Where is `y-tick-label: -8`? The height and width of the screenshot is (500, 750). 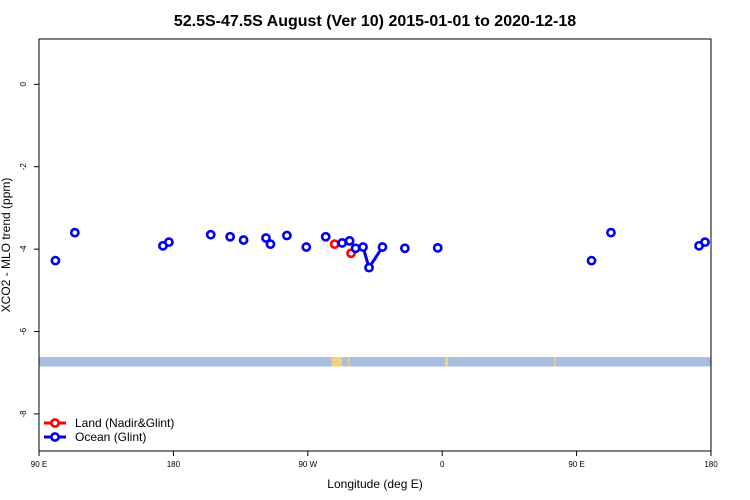
y-tick-label: -8 is located at coordinates (23, 414).